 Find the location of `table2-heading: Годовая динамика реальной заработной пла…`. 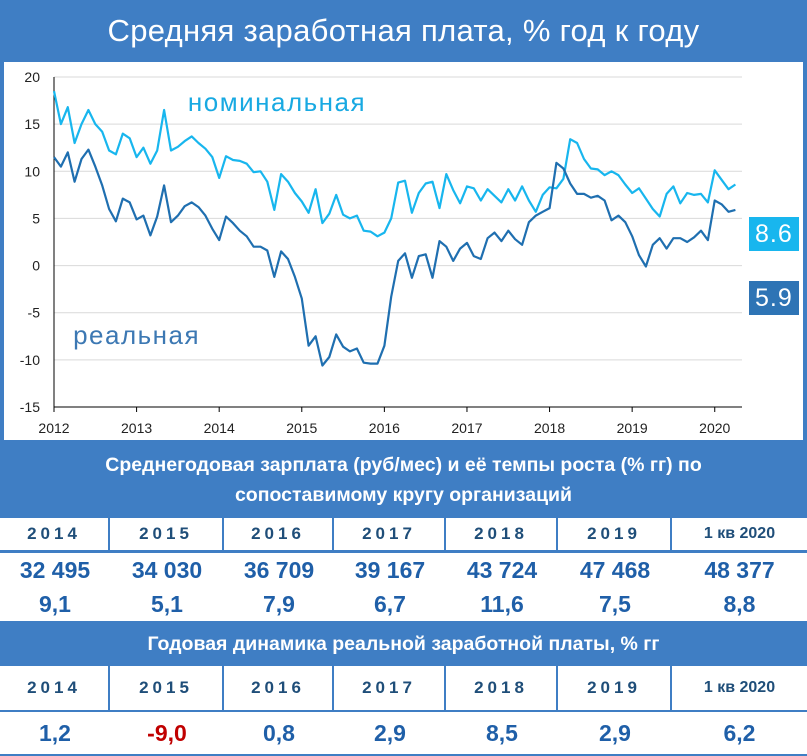

table2-heading: Годовая динамика реальной заработной пла… is located at coordinates (403, 644).